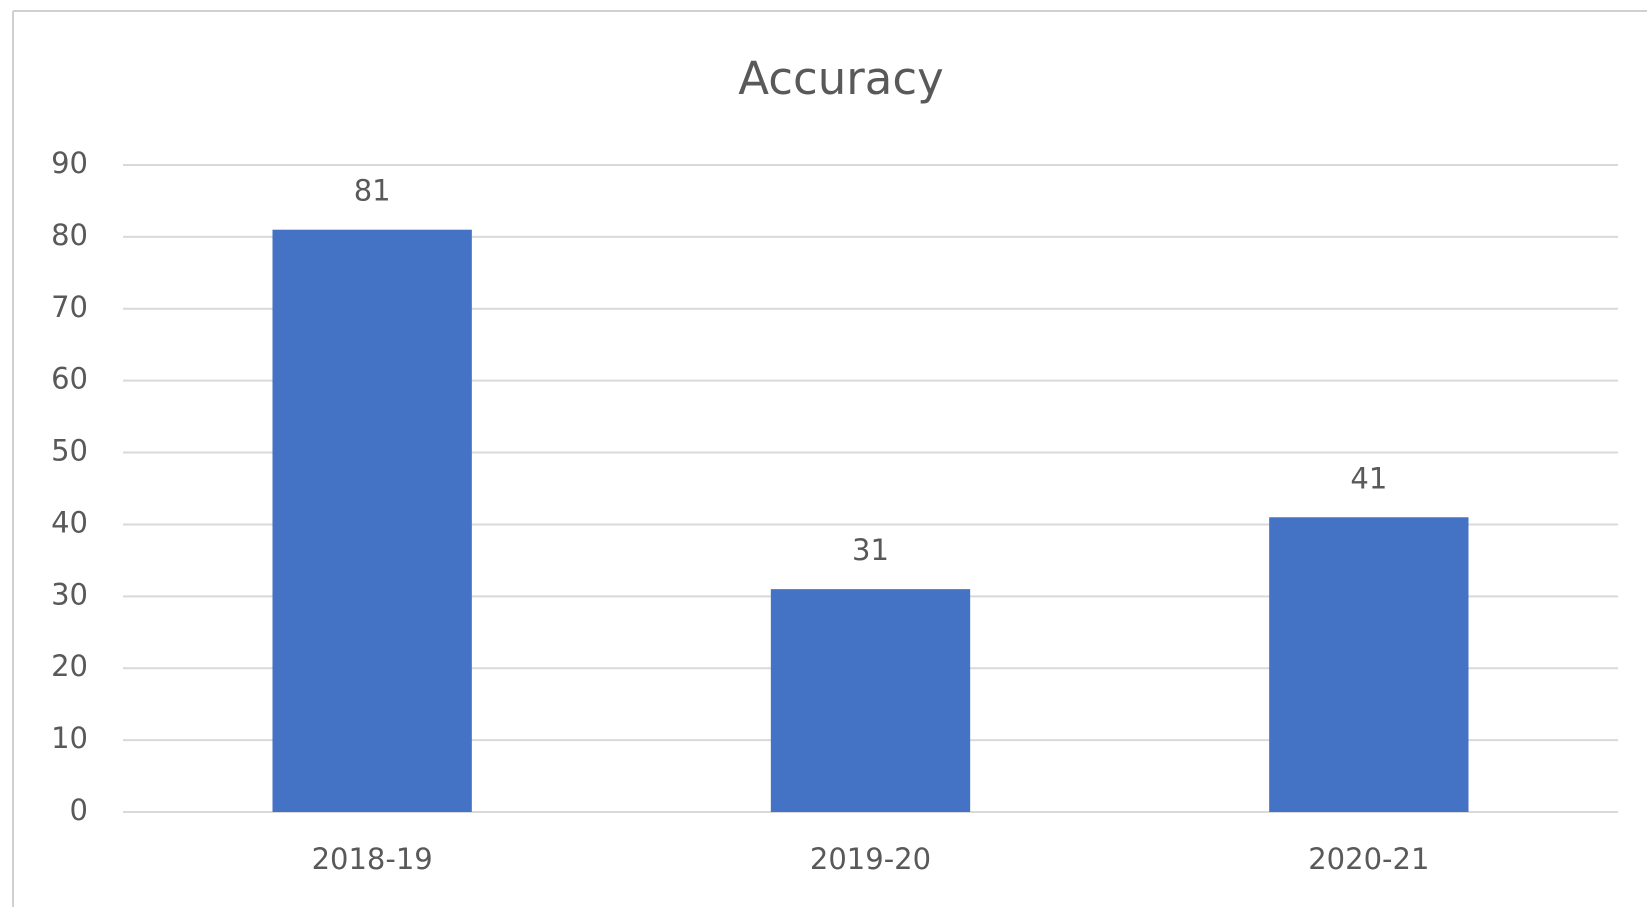 Image resolution: width=1647 pixels, height=907 pixels. Describe the element at coordinates (69, 163) in the screenshot. I see `y-tick-label: 90` at that location.